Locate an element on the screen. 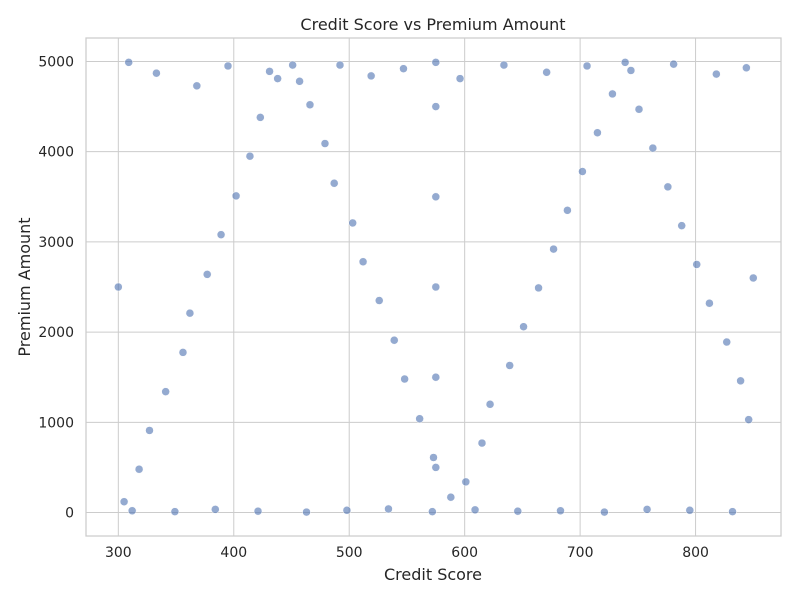 The height and width of the screenshot is (600, 800). y-tick-label: 0 is located at coordinates (69, 514).